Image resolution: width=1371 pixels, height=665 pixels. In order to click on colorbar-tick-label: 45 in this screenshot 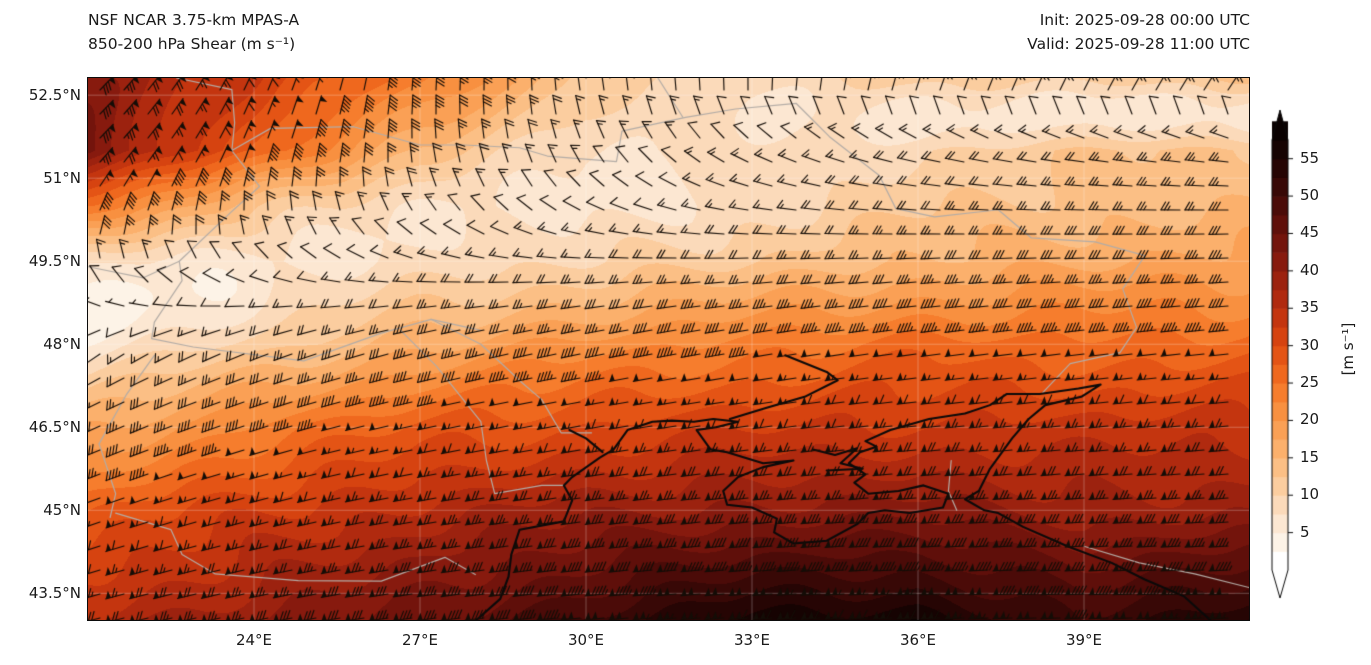, I will do `click(1310, 232)`.